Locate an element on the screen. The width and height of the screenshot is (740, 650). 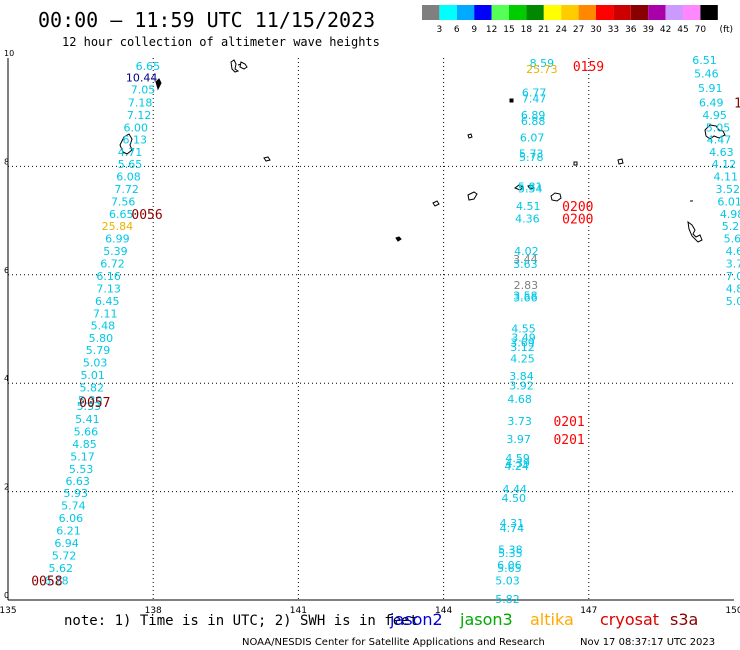
wave-height-value: 4.51 is located at coordinates (528, 206).